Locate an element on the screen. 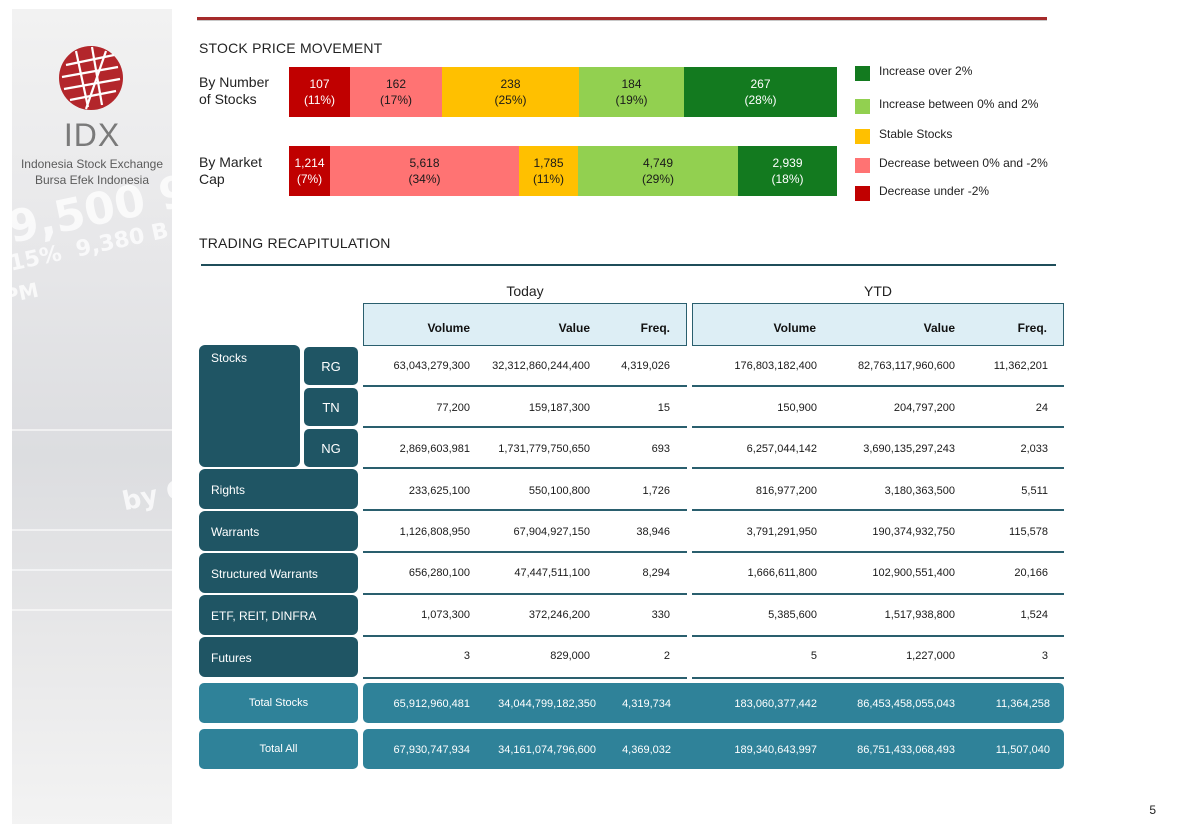 The image size is (1179, 824). legend-item: Decrease under -2% is located at coordinates (965, 192).